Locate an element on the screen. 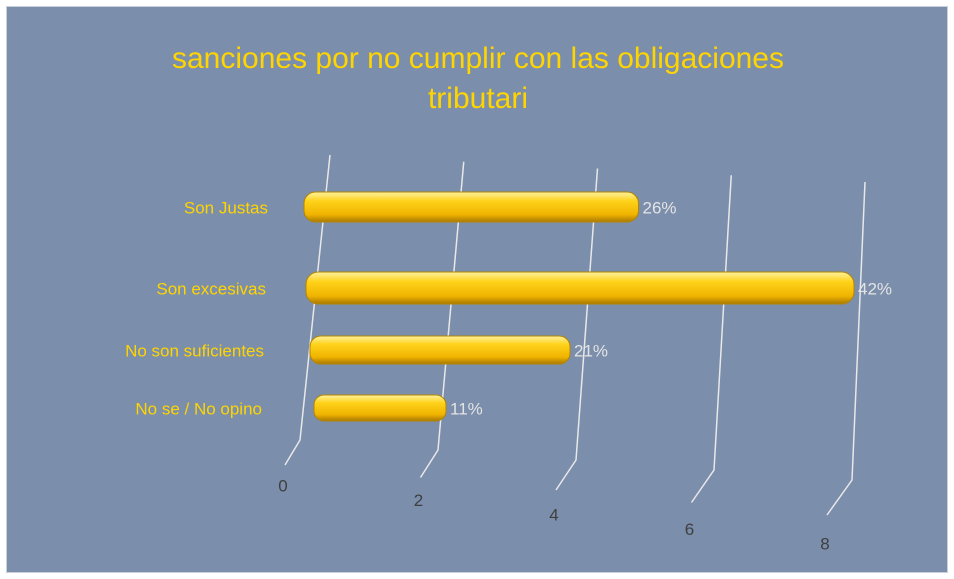 This screenshot has height=579, width=954. value-label: 21% is located at coordinates (591, 350).